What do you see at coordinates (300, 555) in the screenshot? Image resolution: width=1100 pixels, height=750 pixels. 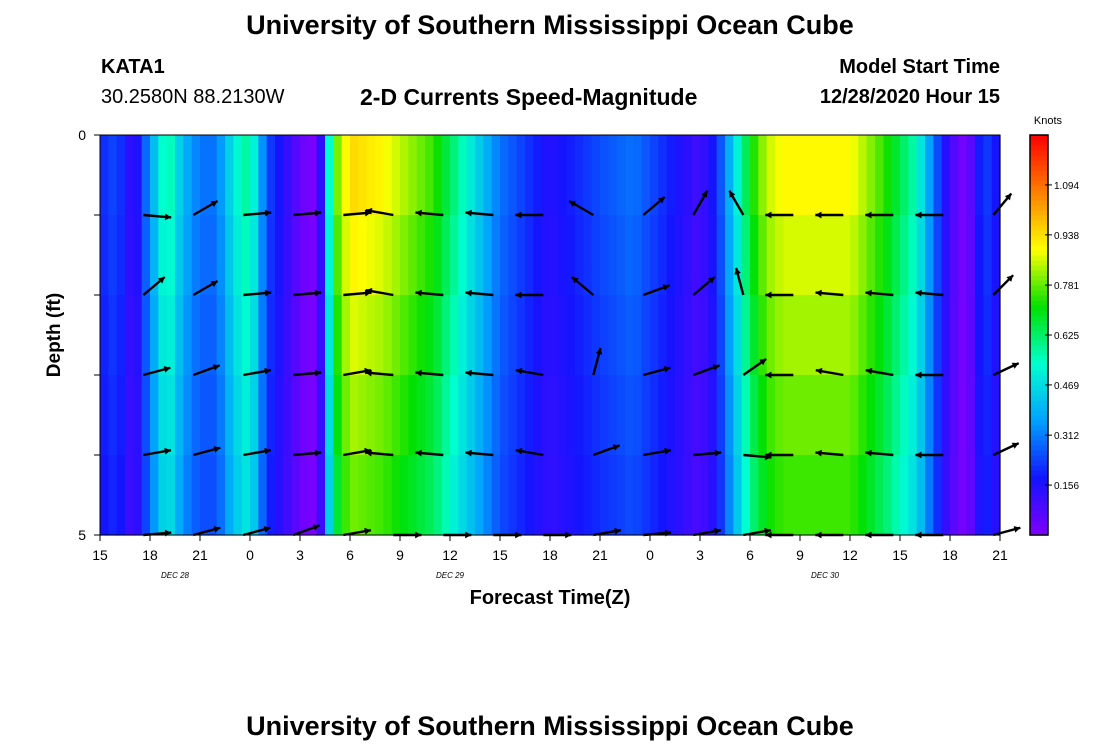 I see `x-tick-label: 3` at bounding box center [300, 555].